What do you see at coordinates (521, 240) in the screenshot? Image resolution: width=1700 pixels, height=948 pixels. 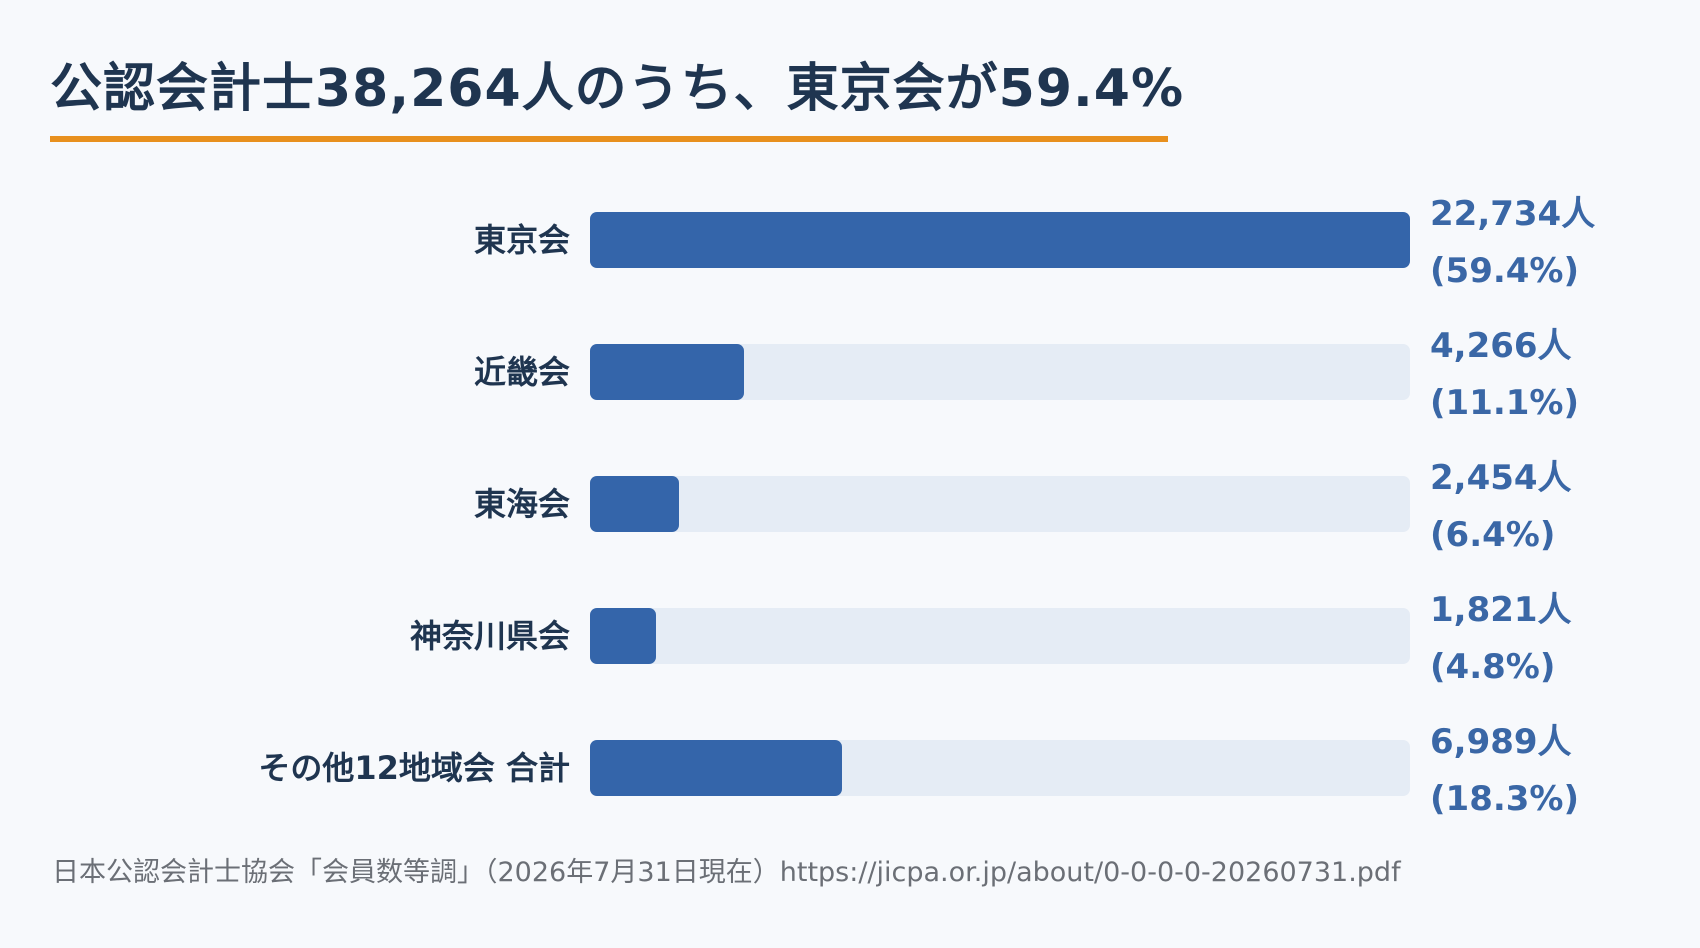 I see `category-label: 東京会` at bounding box center [521, 240].